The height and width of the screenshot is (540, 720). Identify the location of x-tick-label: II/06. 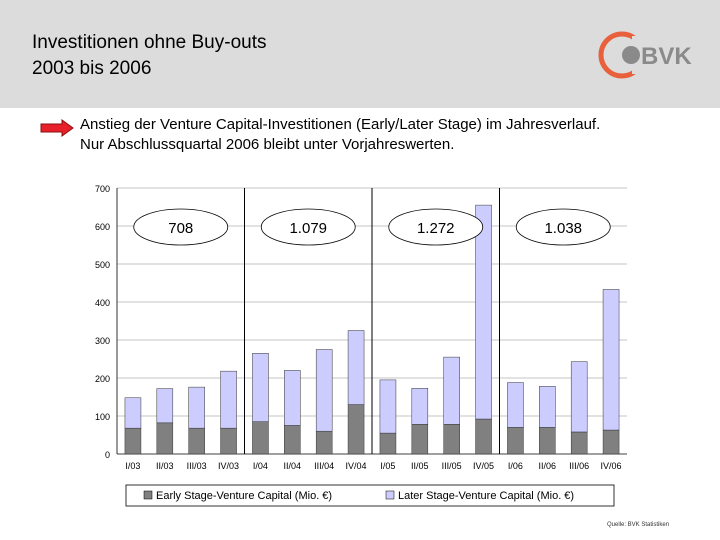
(548, 466).